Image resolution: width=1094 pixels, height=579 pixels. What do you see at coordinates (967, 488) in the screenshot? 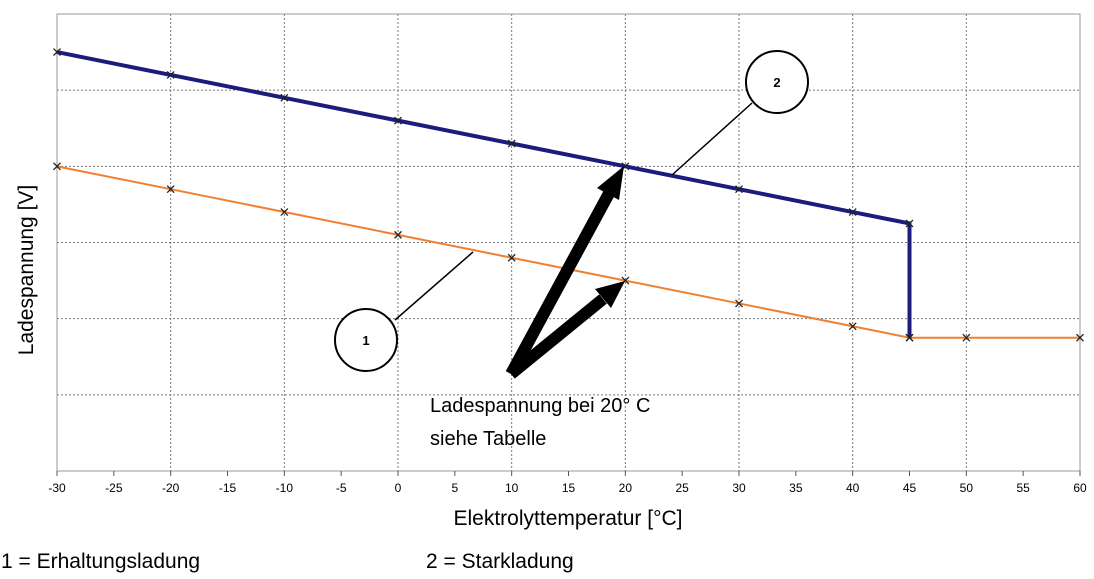
I see `x-tick-label: 50` at bounding box center [967, 488].